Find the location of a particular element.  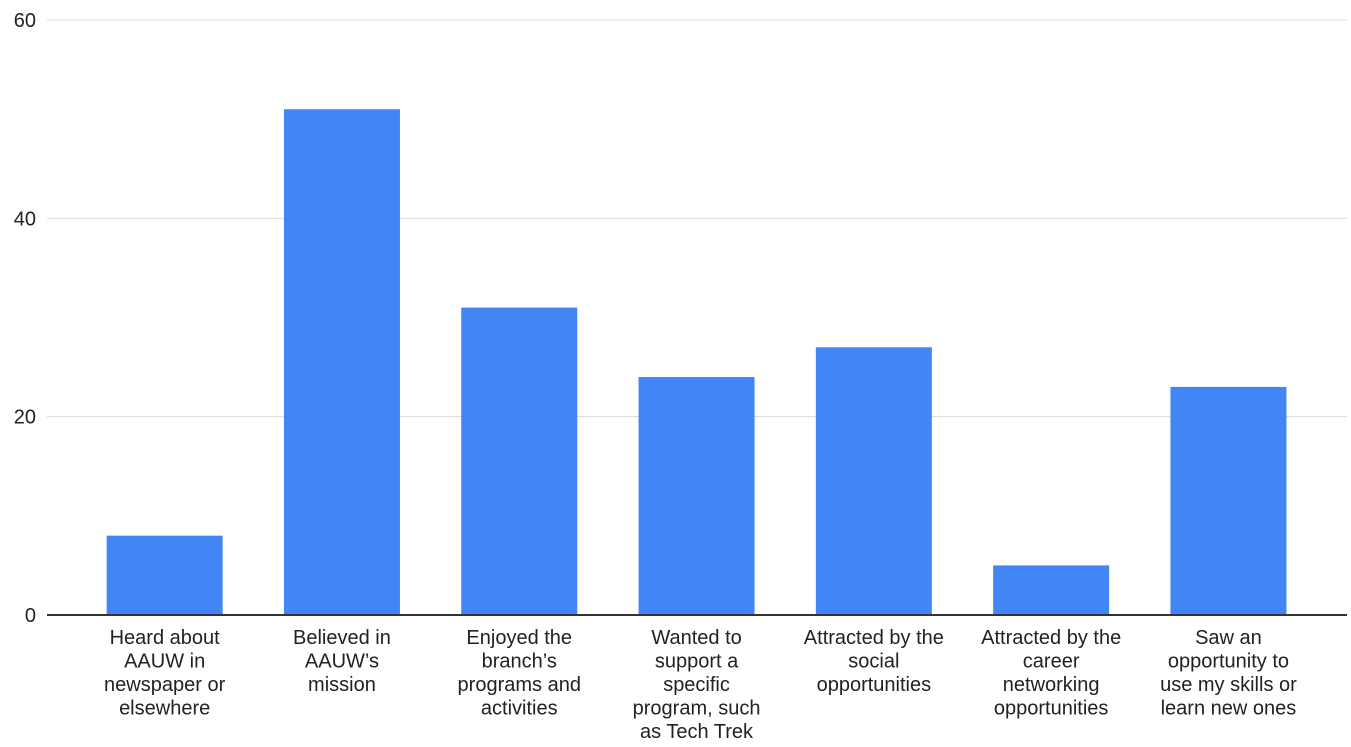

x-tick-label-line: mission is located at coordinates (342, 685).